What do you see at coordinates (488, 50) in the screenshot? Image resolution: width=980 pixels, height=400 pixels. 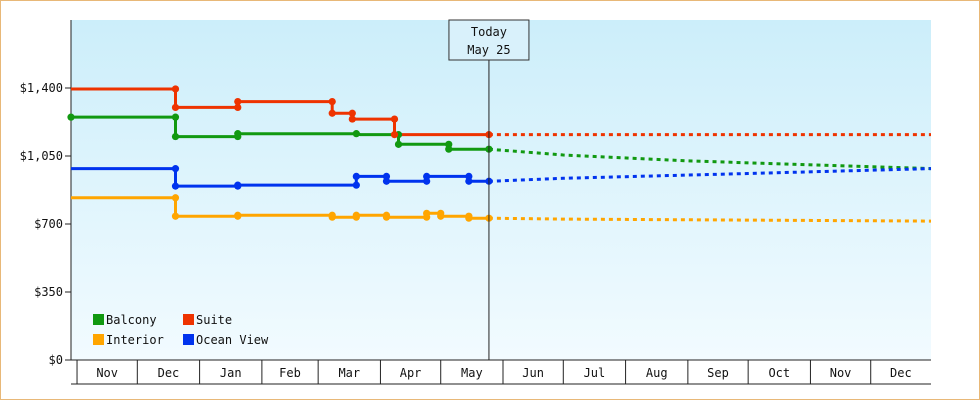 I see `today-label-date: May 25` at bounding box center [488, 50].